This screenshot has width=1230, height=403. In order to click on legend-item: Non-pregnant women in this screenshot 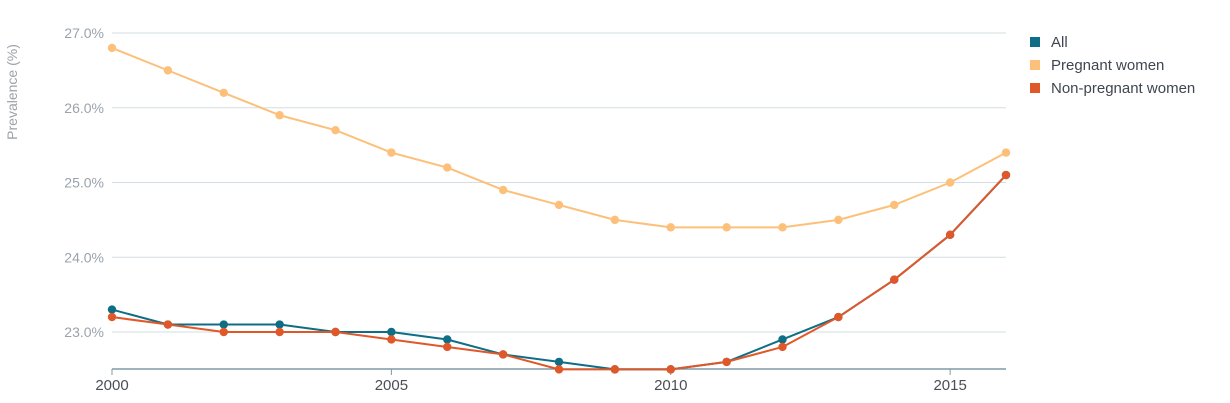, I will do `click(1112, 88)`.